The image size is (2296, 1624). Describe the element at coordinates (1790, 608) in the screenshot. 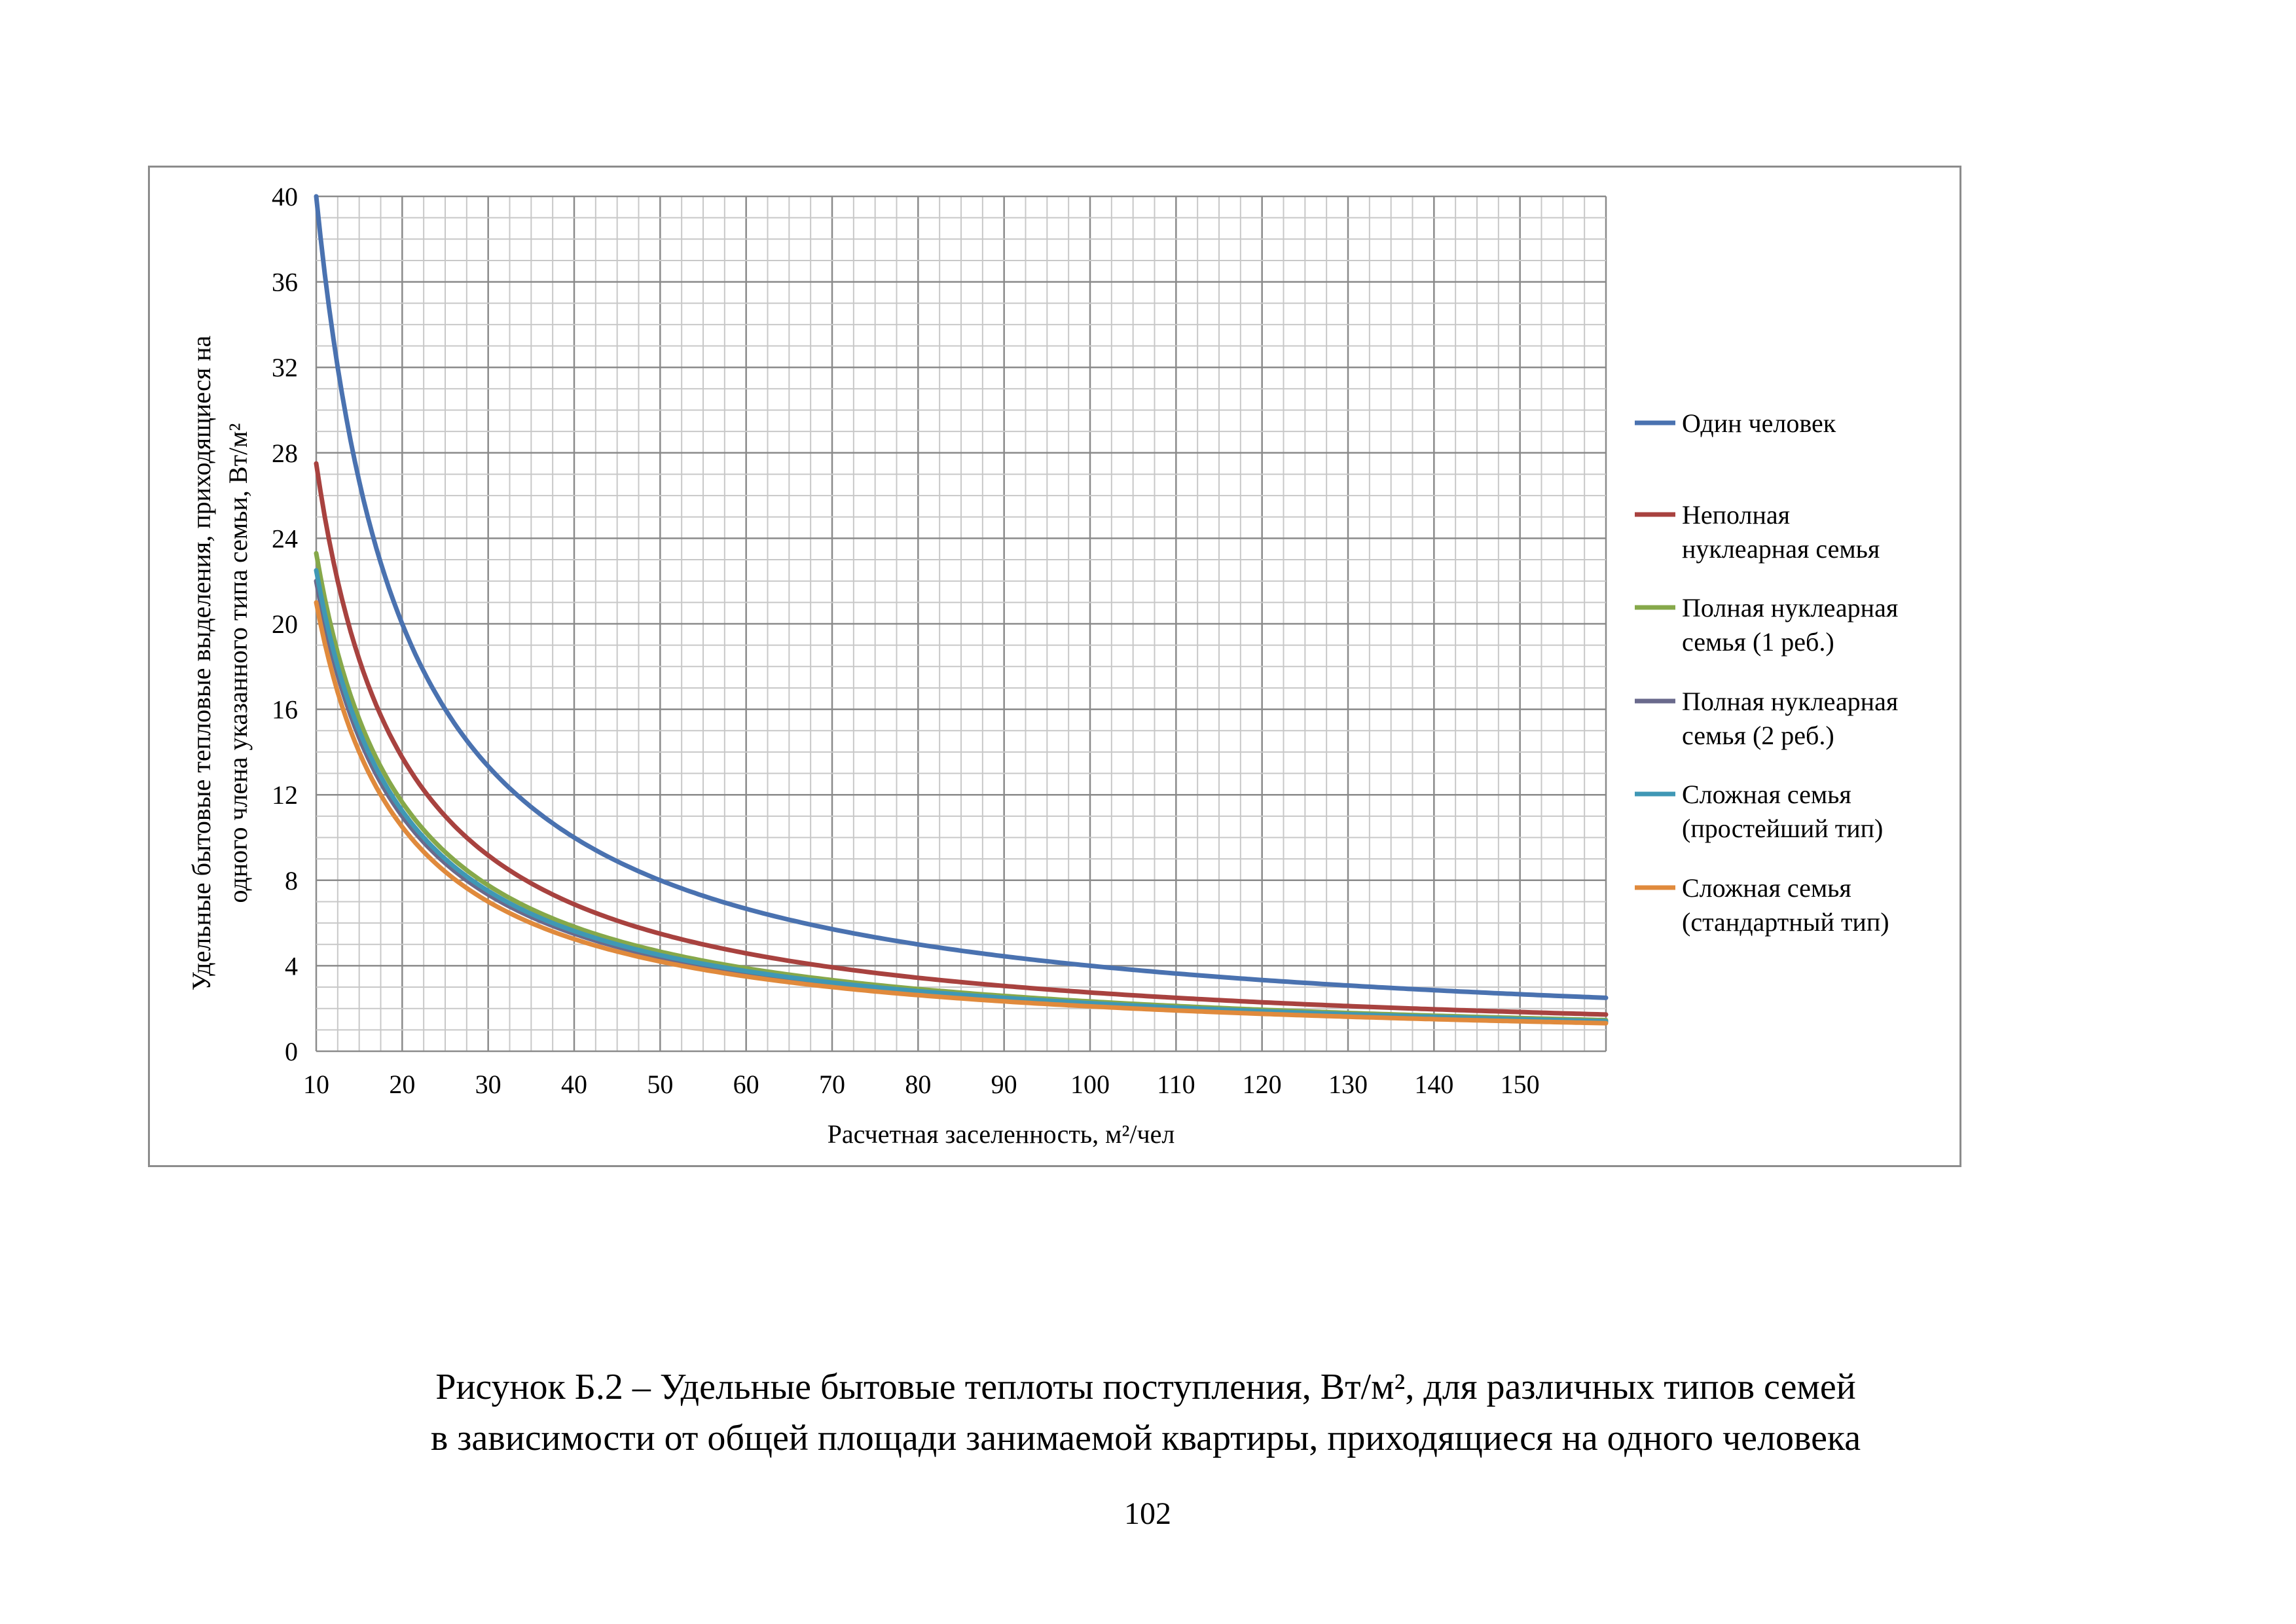

I see `legend-label-3: Полная нуклеарная` at that location.